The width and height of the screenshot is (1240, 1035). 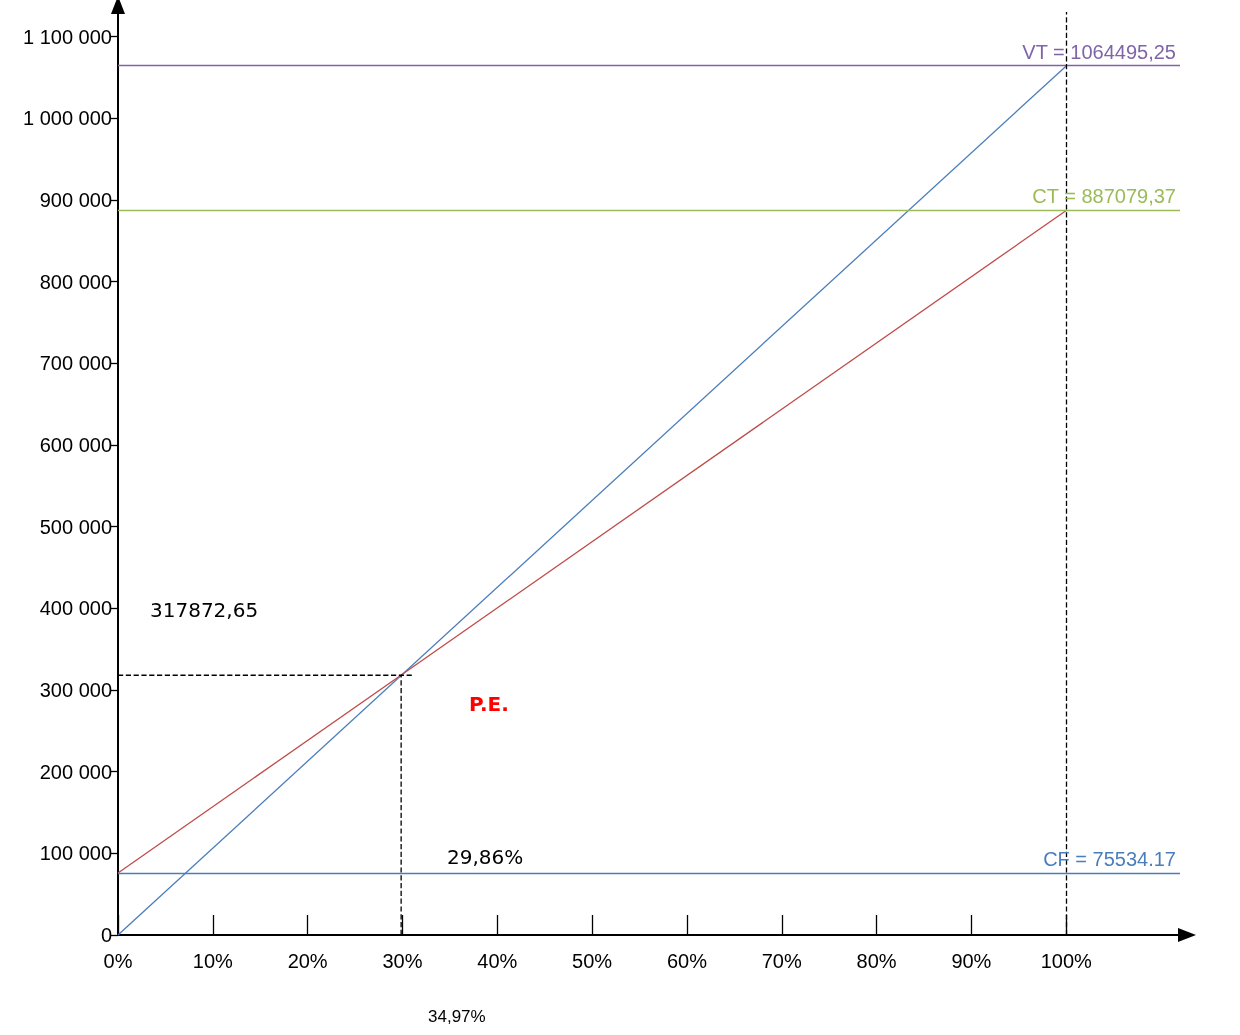 I want to click on x-tick-label: 60%, so click(x=687, y=961).